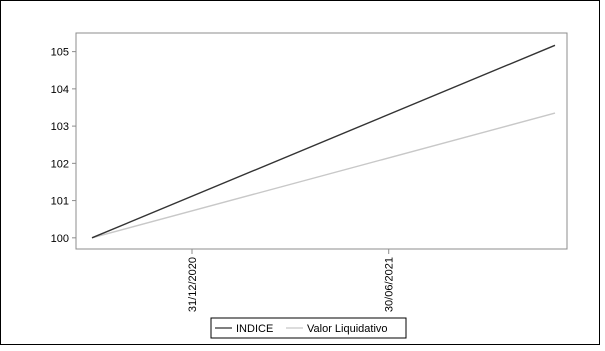 This screenshot has height=351, width=605. I want to click on y-tick-label: 102, so click(60, 164).